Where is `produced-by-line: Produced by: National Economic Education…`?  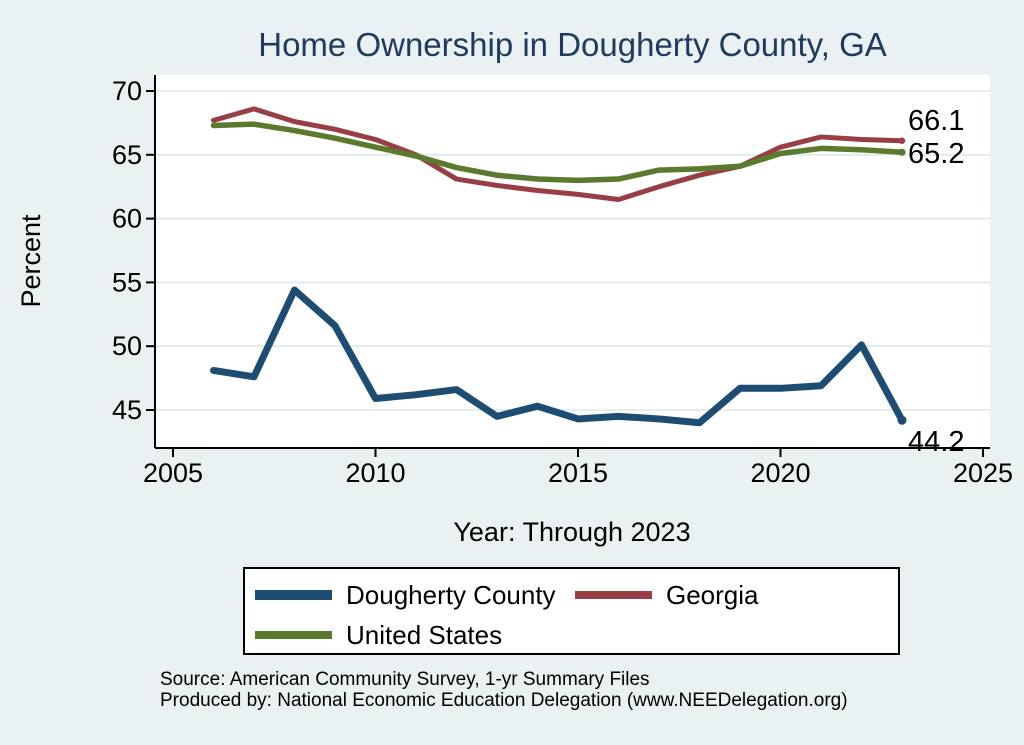 produced-by-line: Produced by: National Economic Education… is located at coordinates (504, 700).